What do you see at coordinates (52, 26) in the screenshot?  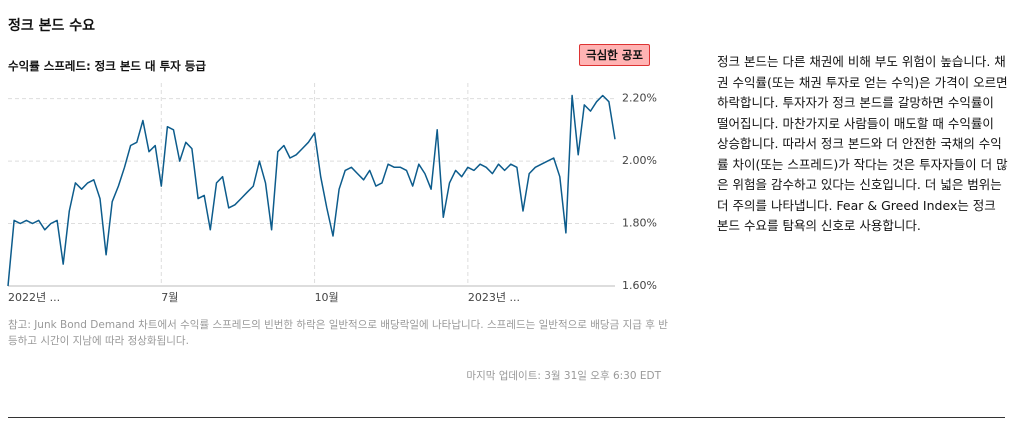 I see `heading: 정크 본드 수요` at bounding box center [52, 26].